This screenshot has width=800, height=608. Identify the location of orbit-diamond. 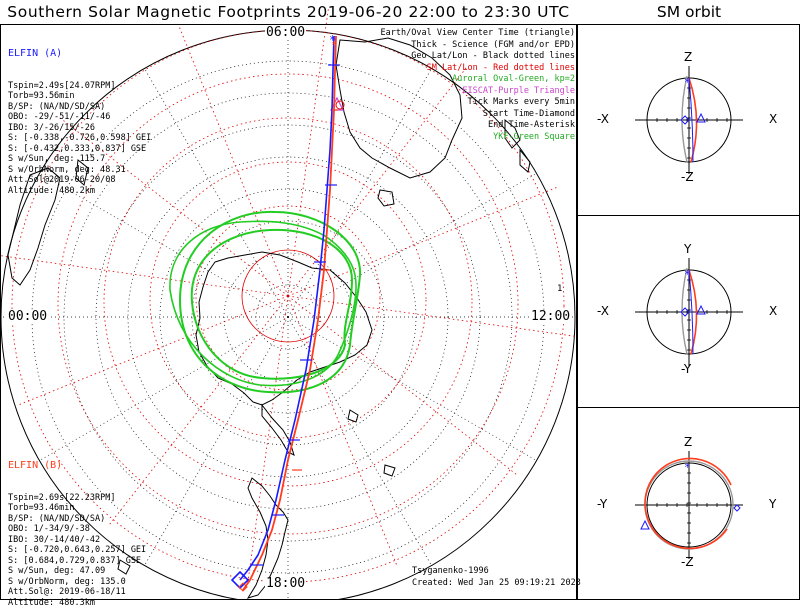
(737, 508).